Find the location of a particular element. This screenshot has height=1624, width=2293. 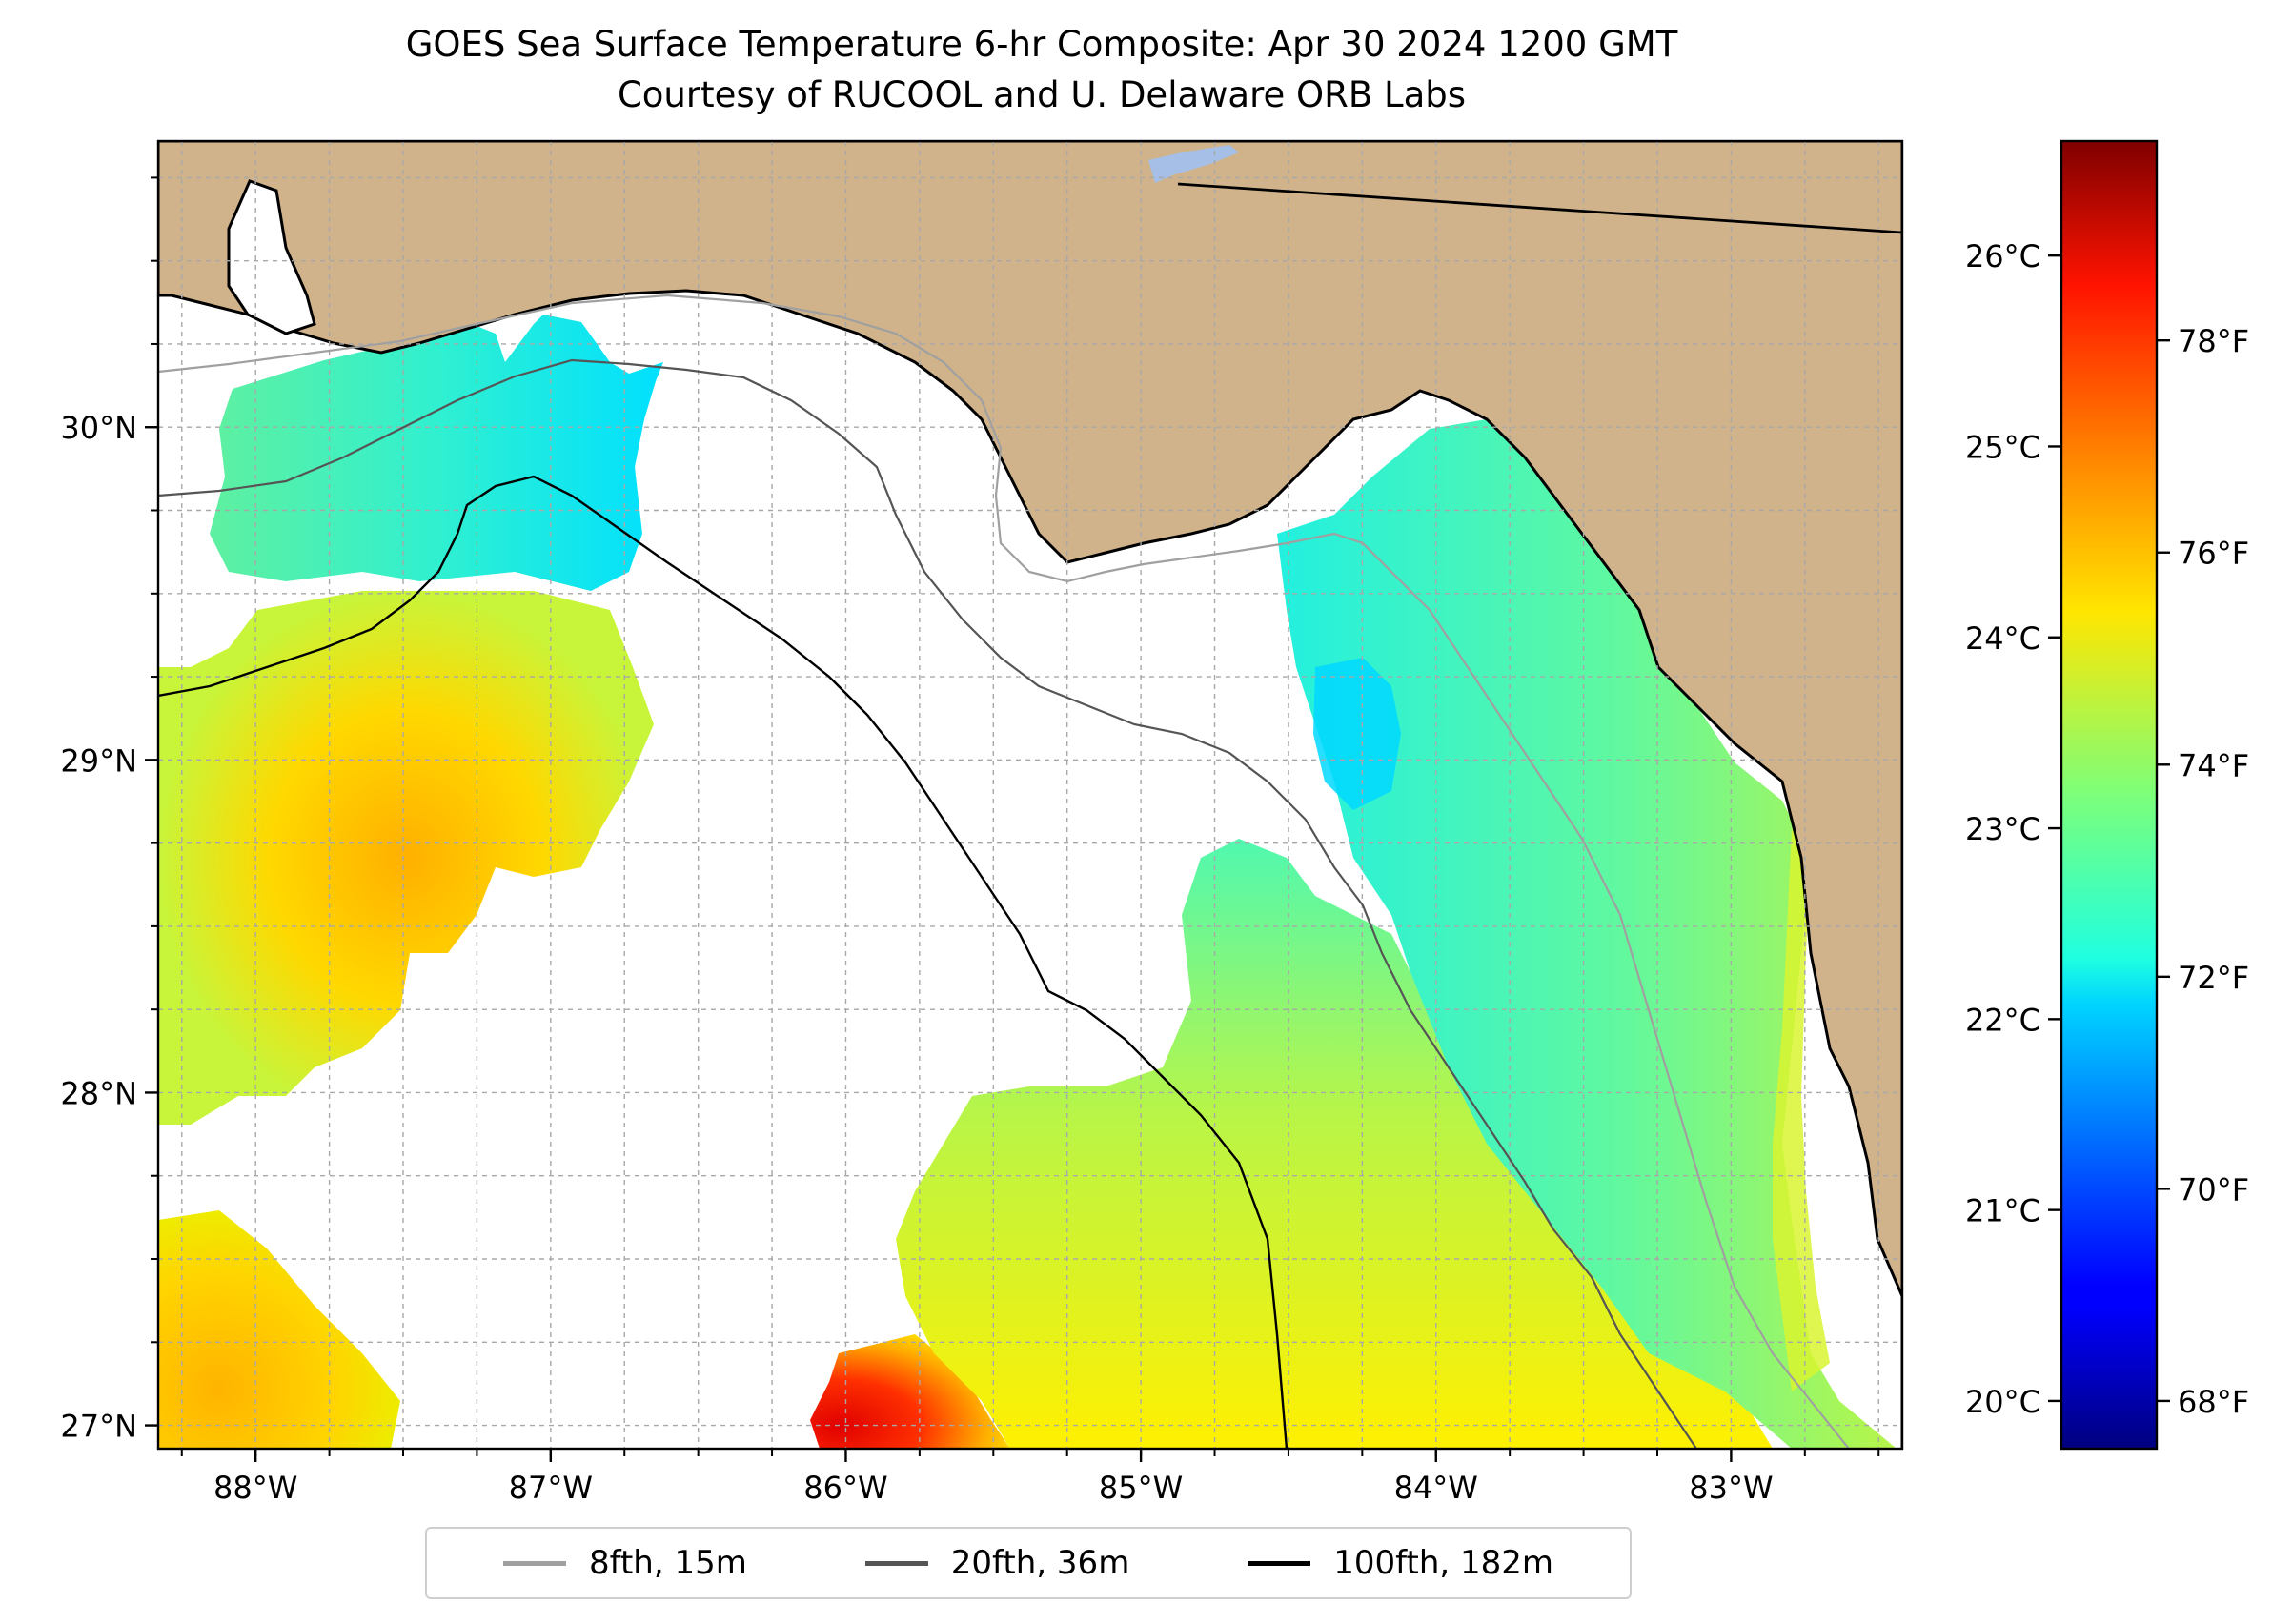

celsius-tick-label: 21°C is located at coordinates (2002, 1211).